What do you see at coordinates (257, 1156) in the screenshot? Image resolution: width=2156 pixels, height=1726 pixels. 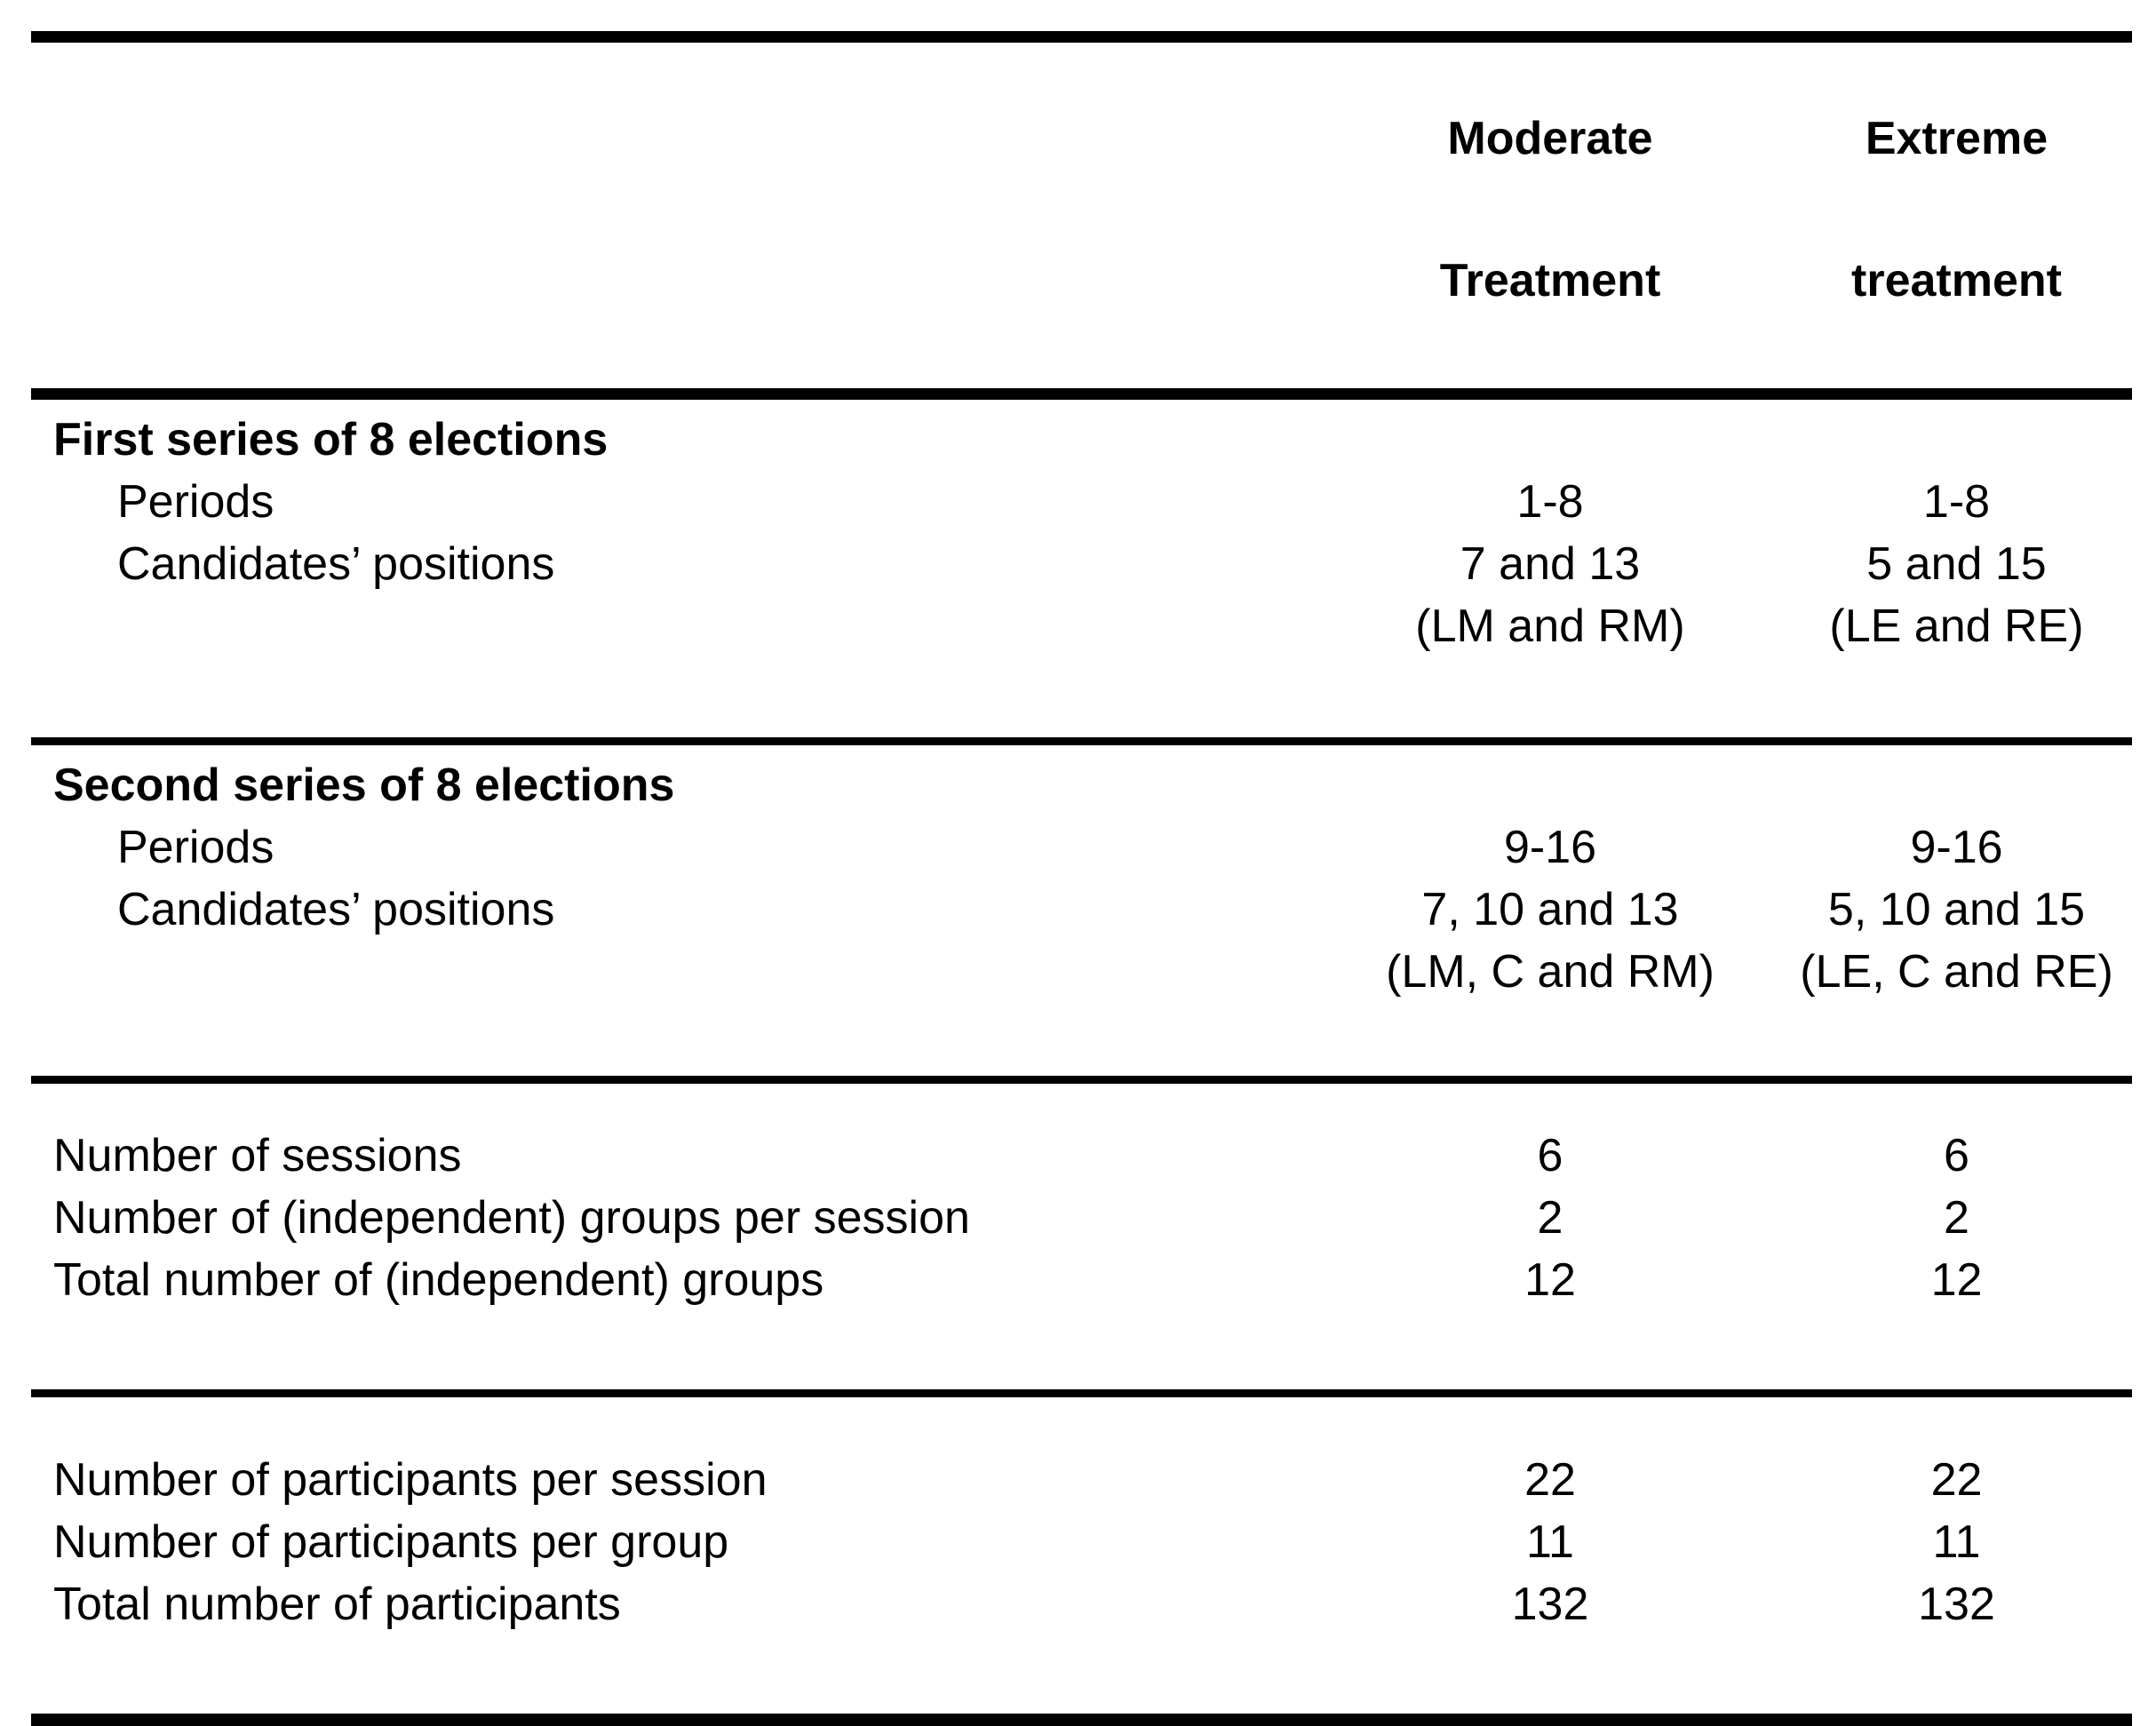 I see `row-label: Number of sessions` at bounding box center [257, 1156].